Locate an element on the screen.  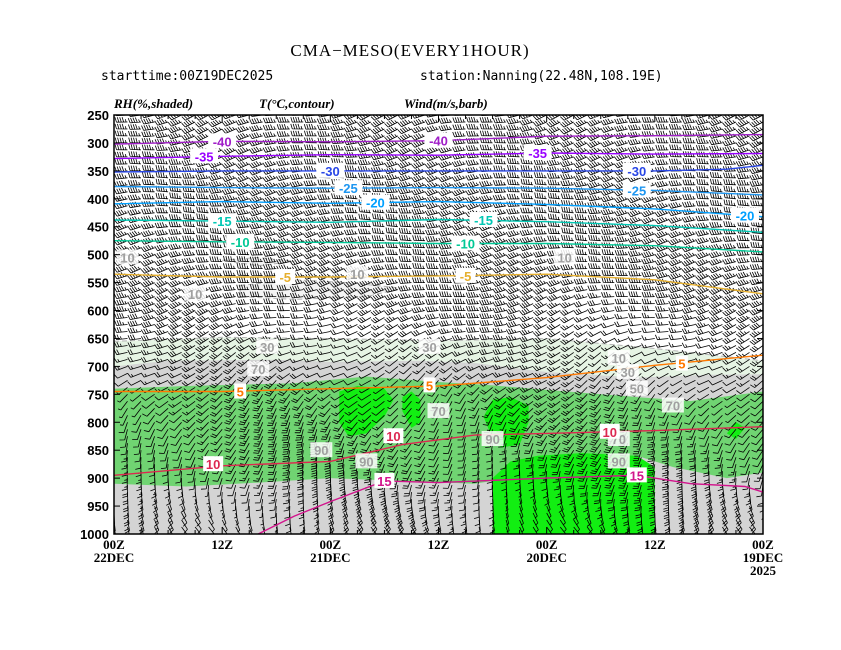
rh-contour-label-8: 50 is located at coordinates (637, 389).